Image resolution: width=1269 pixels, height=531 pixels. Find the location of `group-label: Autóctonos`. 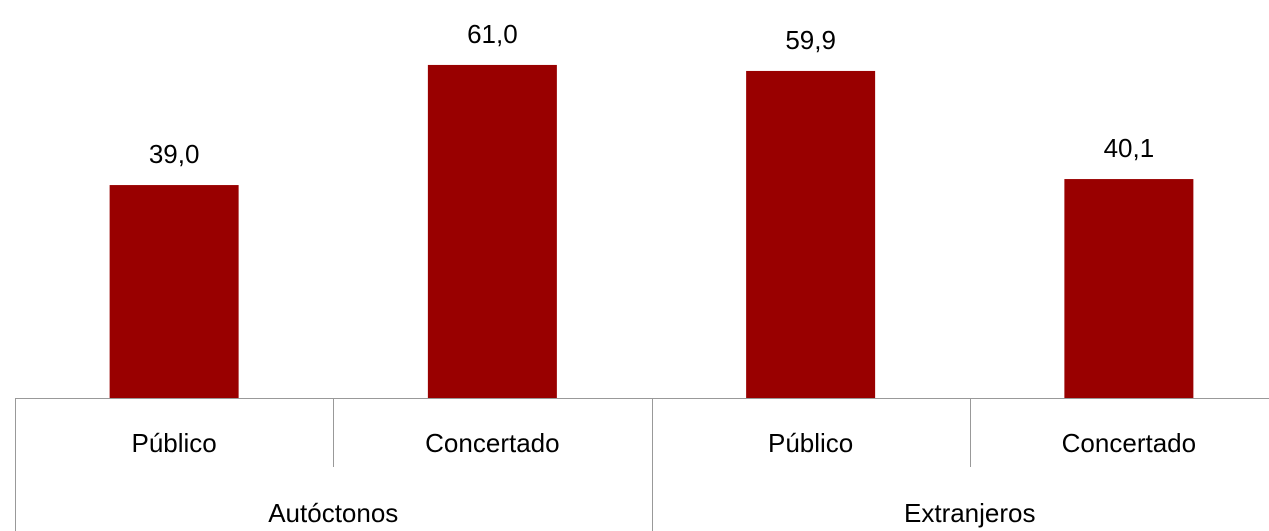

group-label: Autóctonos is located at coordinates (333, 513).